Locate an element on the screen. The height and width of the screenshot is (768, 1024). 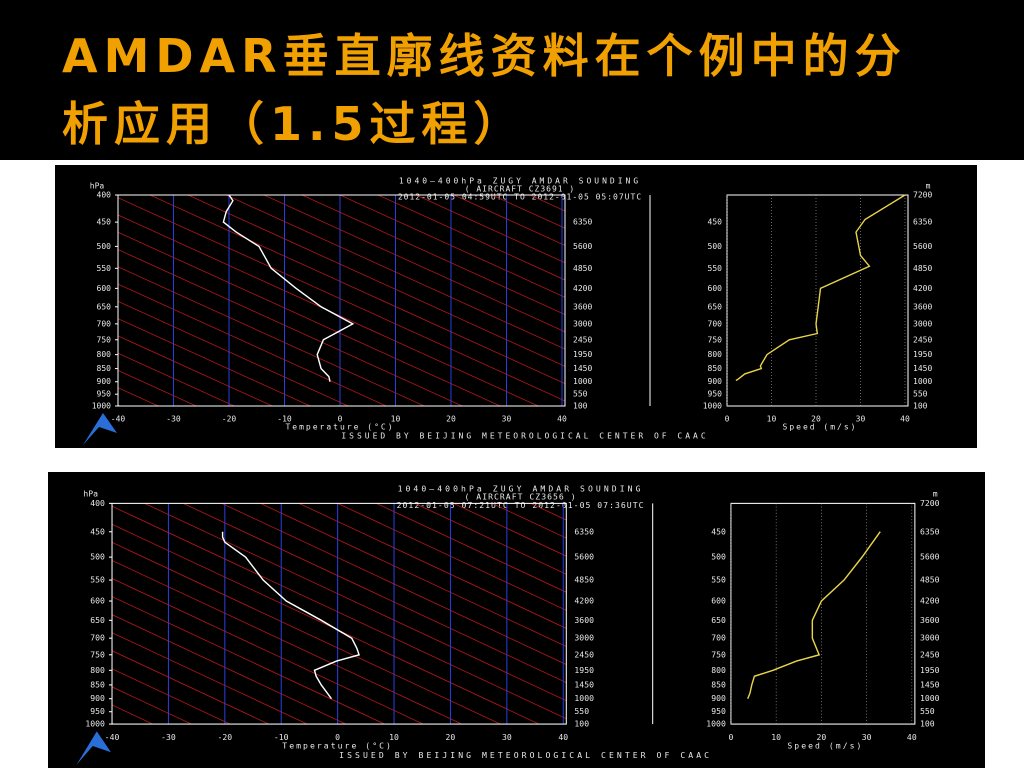
speed-tick-label: 20 is located at coordinates (821, 737).